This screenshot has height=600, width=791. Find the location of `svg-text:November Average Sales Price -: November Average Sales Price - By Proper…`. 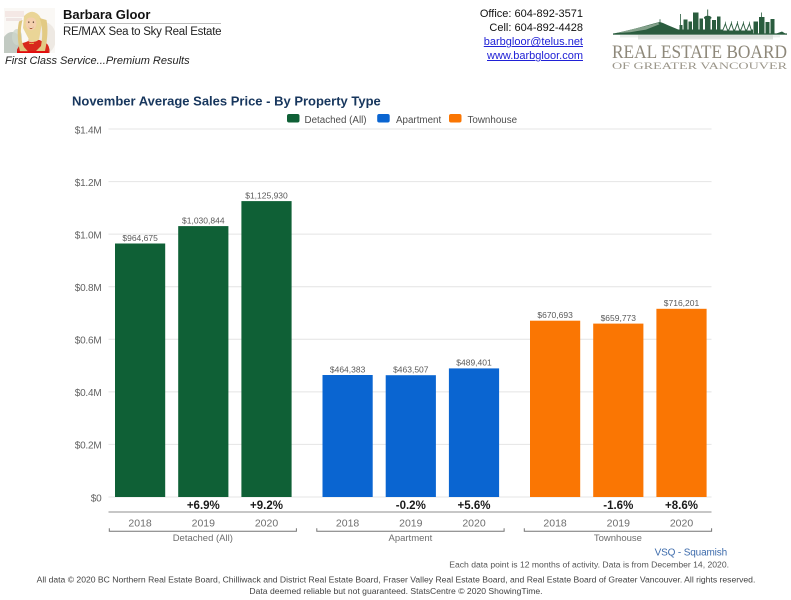

svg-text:November Average Sales Price -: November Average Sales Price - By Proper… is located at coordinates (226, 101).